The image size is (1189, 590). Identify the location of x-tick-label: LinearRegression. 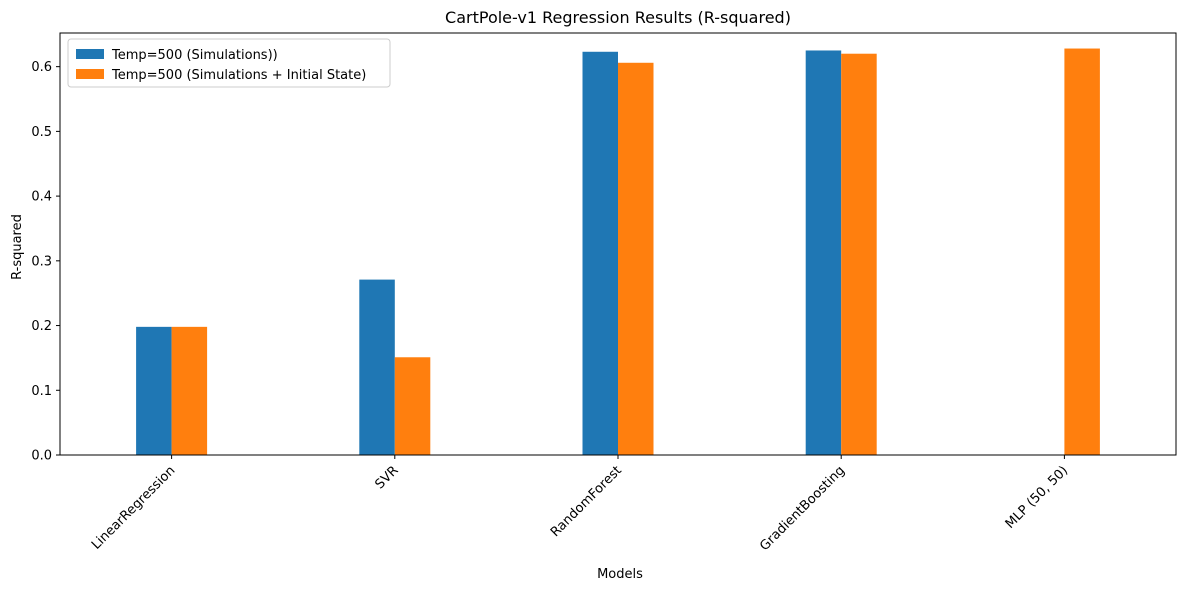
(133, 507).